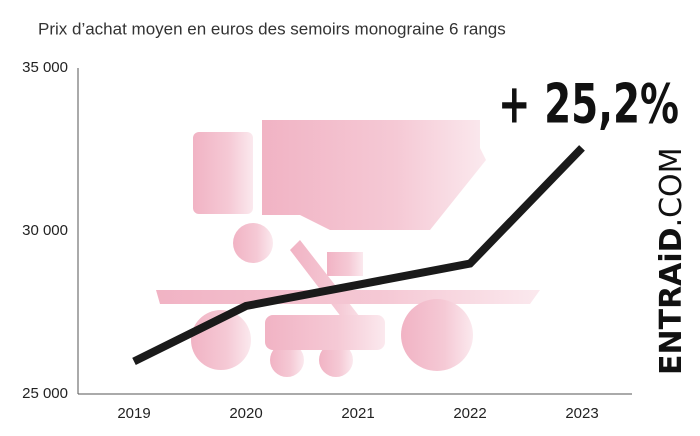 Image resolution: width=700 pixels, height=436 pixels. I want to click on brand-watermark: ENTRAiD.COM, so click(671, 261).